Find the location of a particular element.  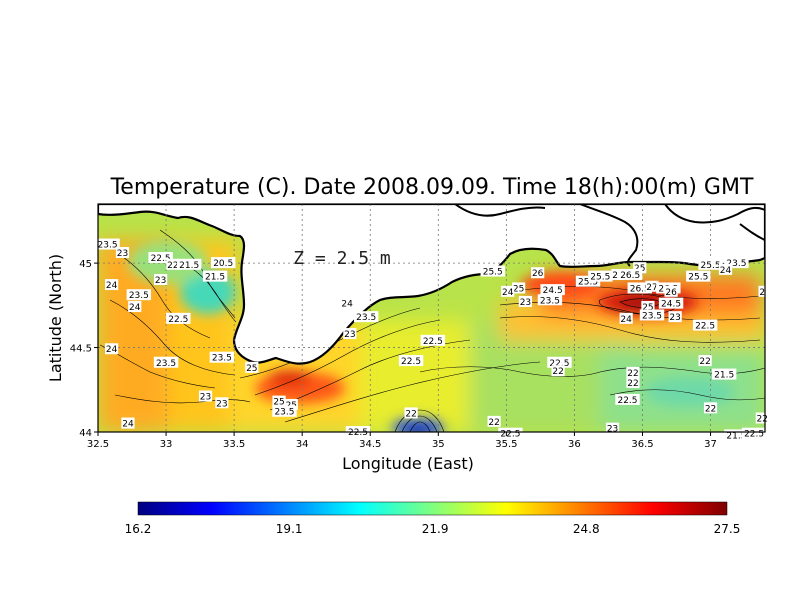

contour-label: 26.5 is located at coordinates (630, 274).